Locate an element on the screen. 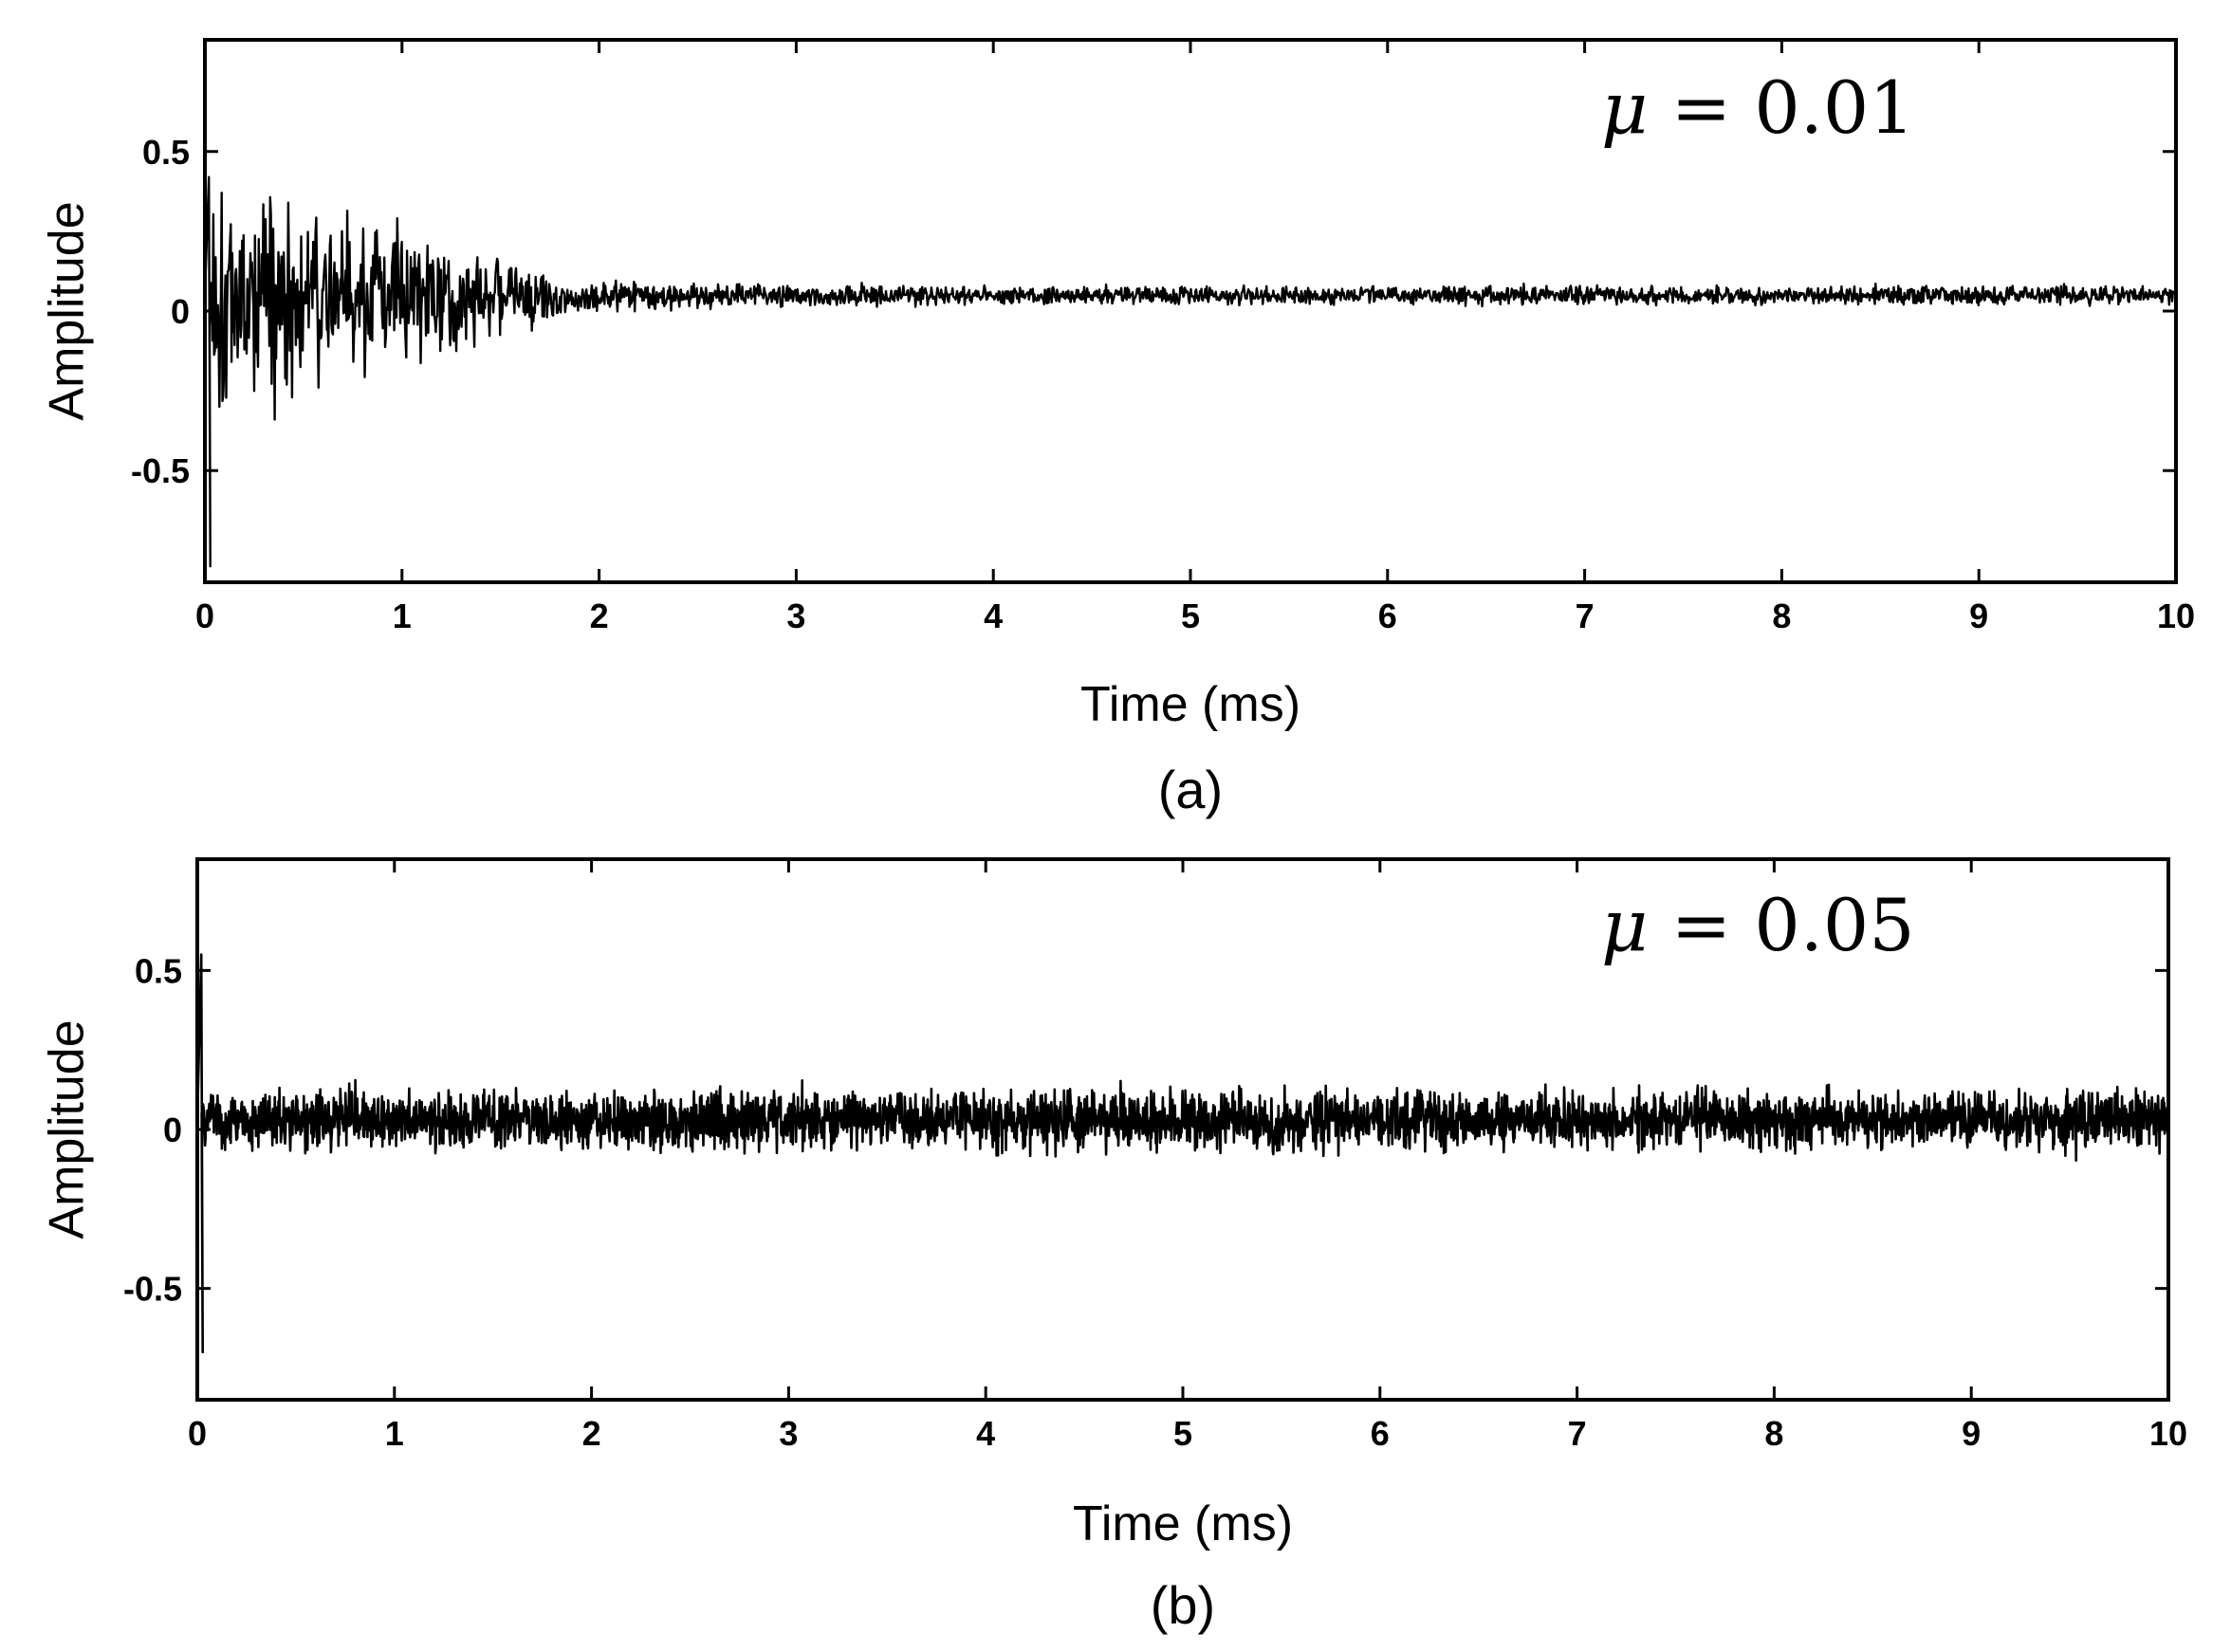 The image size is (2231, 1652). mu-value: = 0.01 is located at coordinates (1781, 108).